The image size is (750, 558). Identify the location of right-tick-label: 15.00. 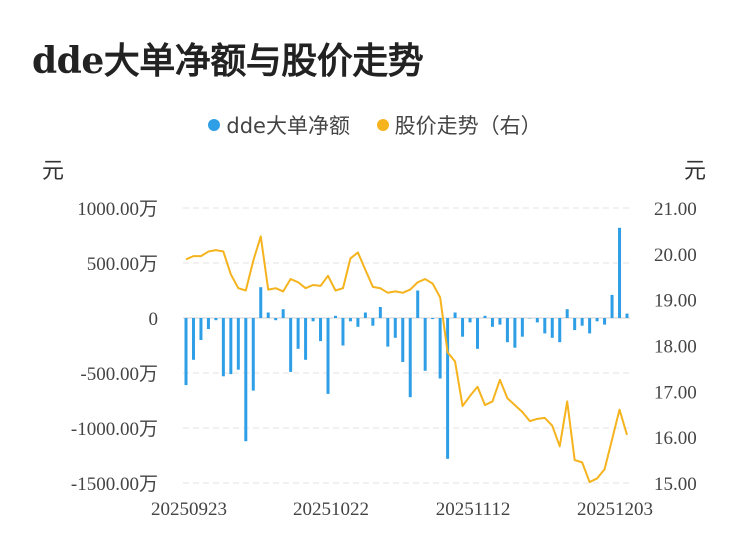
(675, 484).